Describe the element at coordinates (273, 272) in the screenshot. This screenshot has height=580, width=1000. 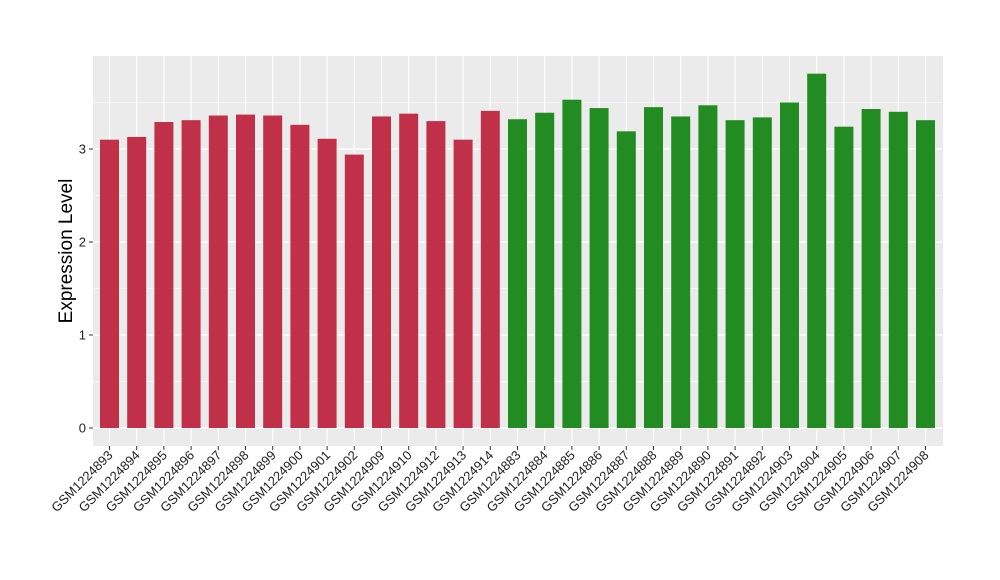
I see `bar-GSM1224899` at that location.